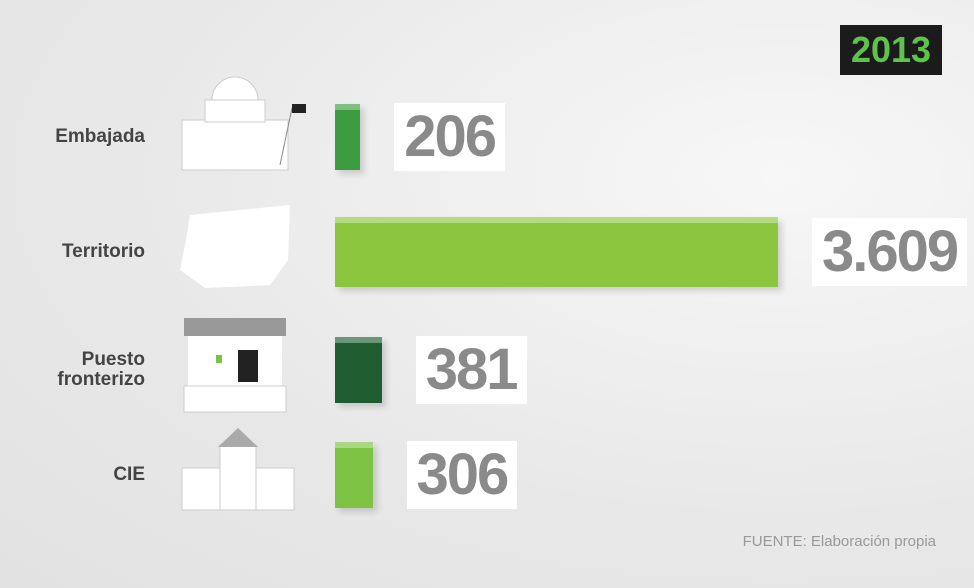 This screenshot has width=974, height=588. Describe the element at coordinates (238, 469) in the screenshot. I see `cie-icon` at that location.